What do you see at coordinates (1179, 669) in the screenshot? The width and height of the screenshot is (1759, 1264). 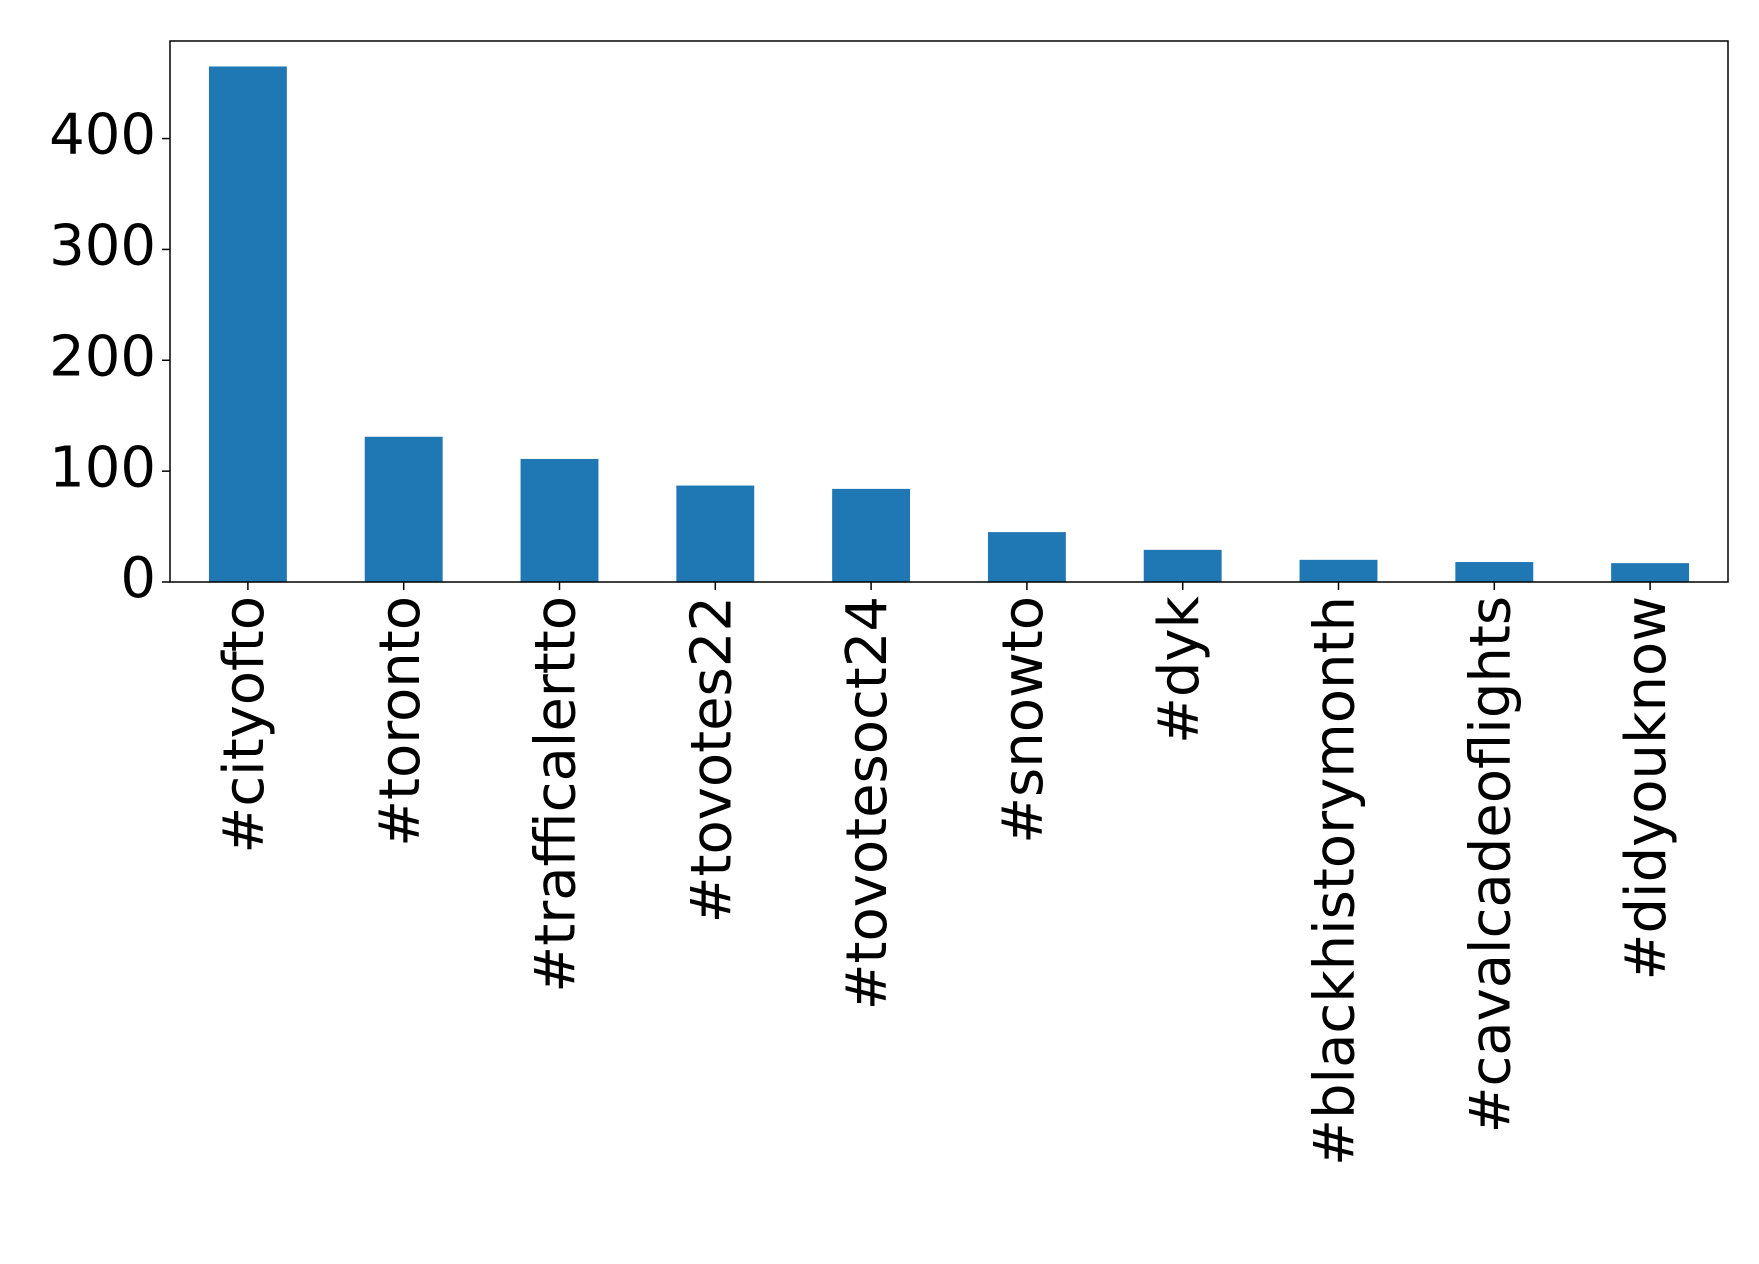 I see `x-tick-label: #dyk` at bounding box center [1179, 669].